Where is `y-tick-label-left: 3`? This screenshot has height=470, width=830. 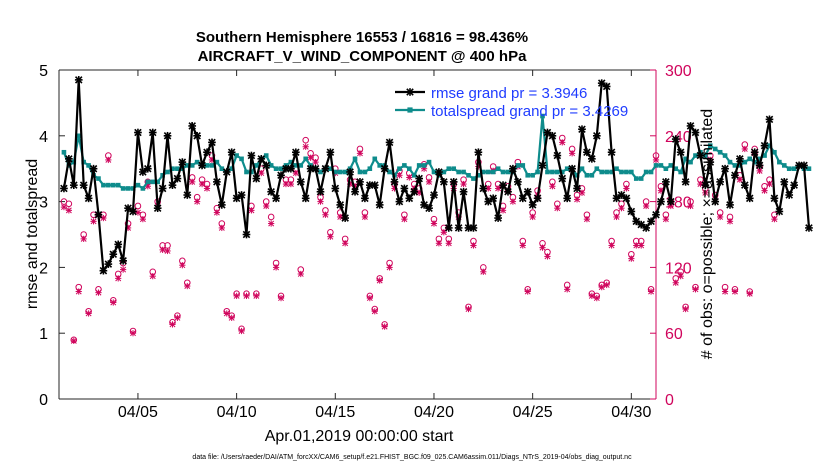 y-tick-label-left: 3 is located at coordinates (43, 203).